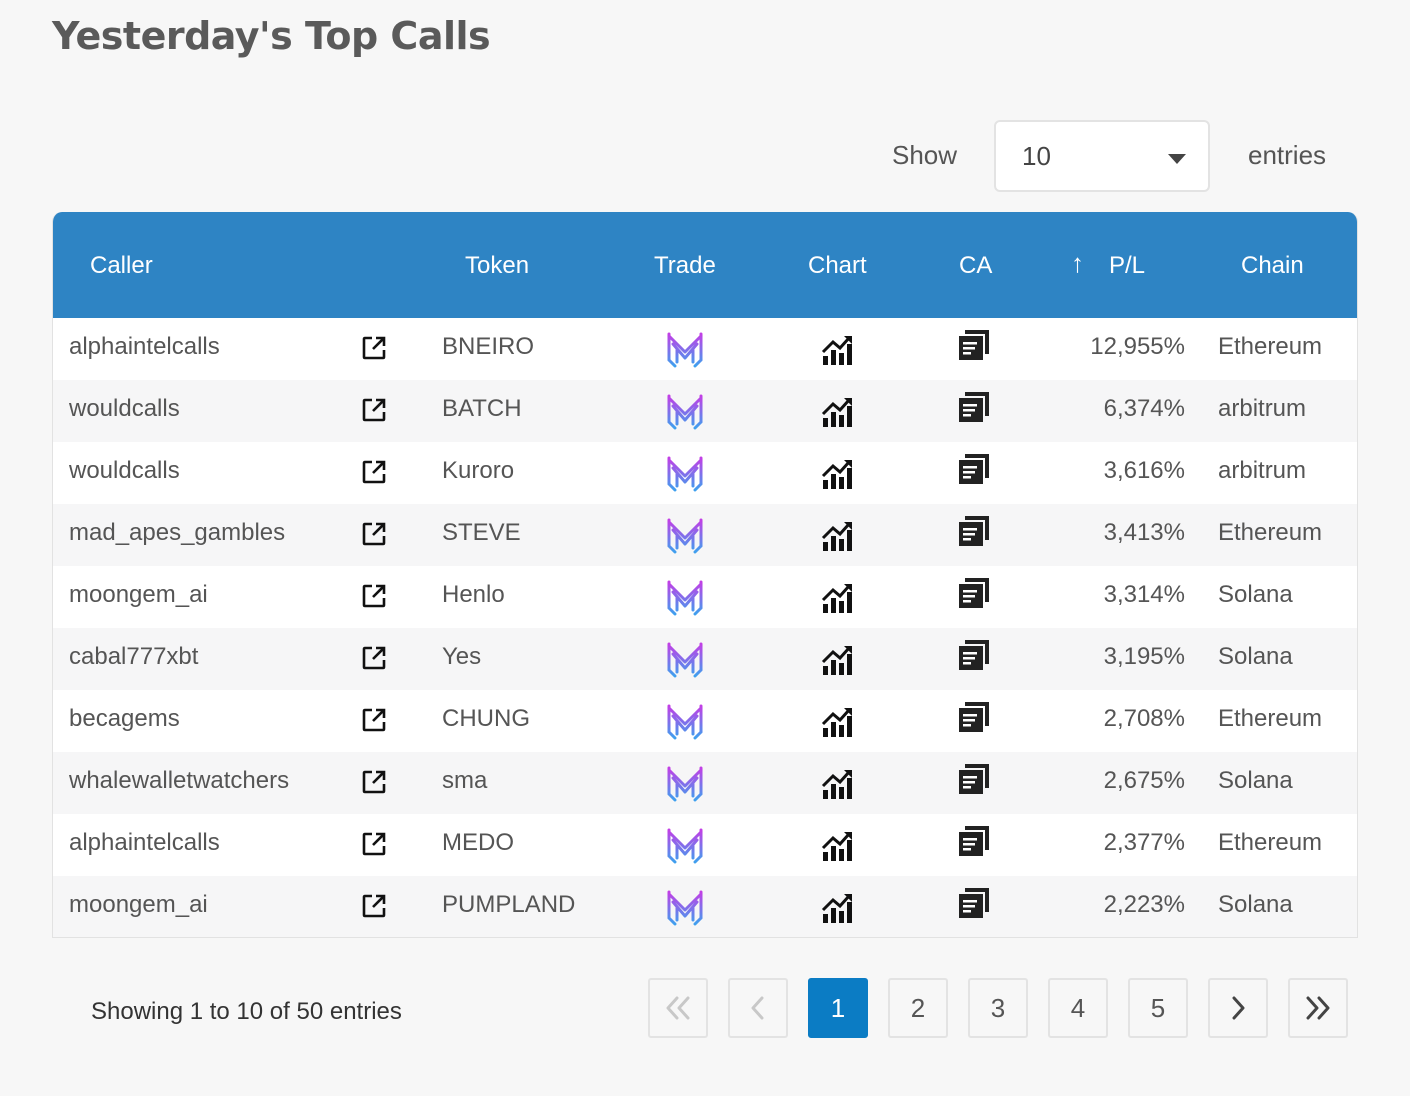  What do you see at coordinates (509, 904) in the screenshot?
I see `token-name: PUMPLAND` at bounding box center [509, 904].